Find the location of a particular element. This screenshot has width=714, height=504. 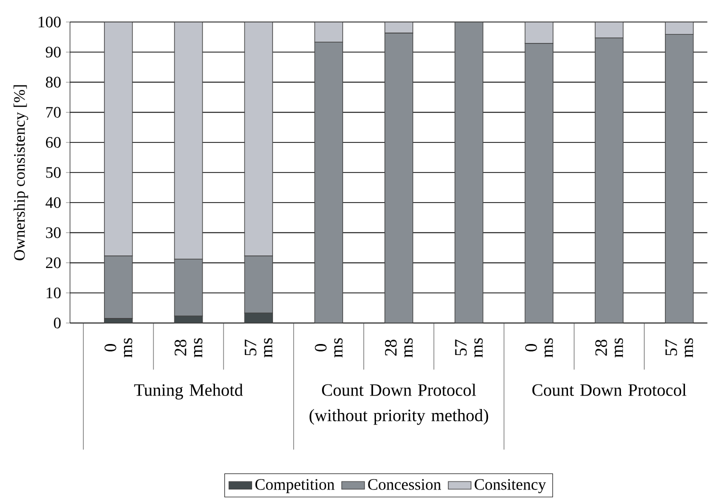

y-tick-label: 90 is located at coordinates (53, 52).